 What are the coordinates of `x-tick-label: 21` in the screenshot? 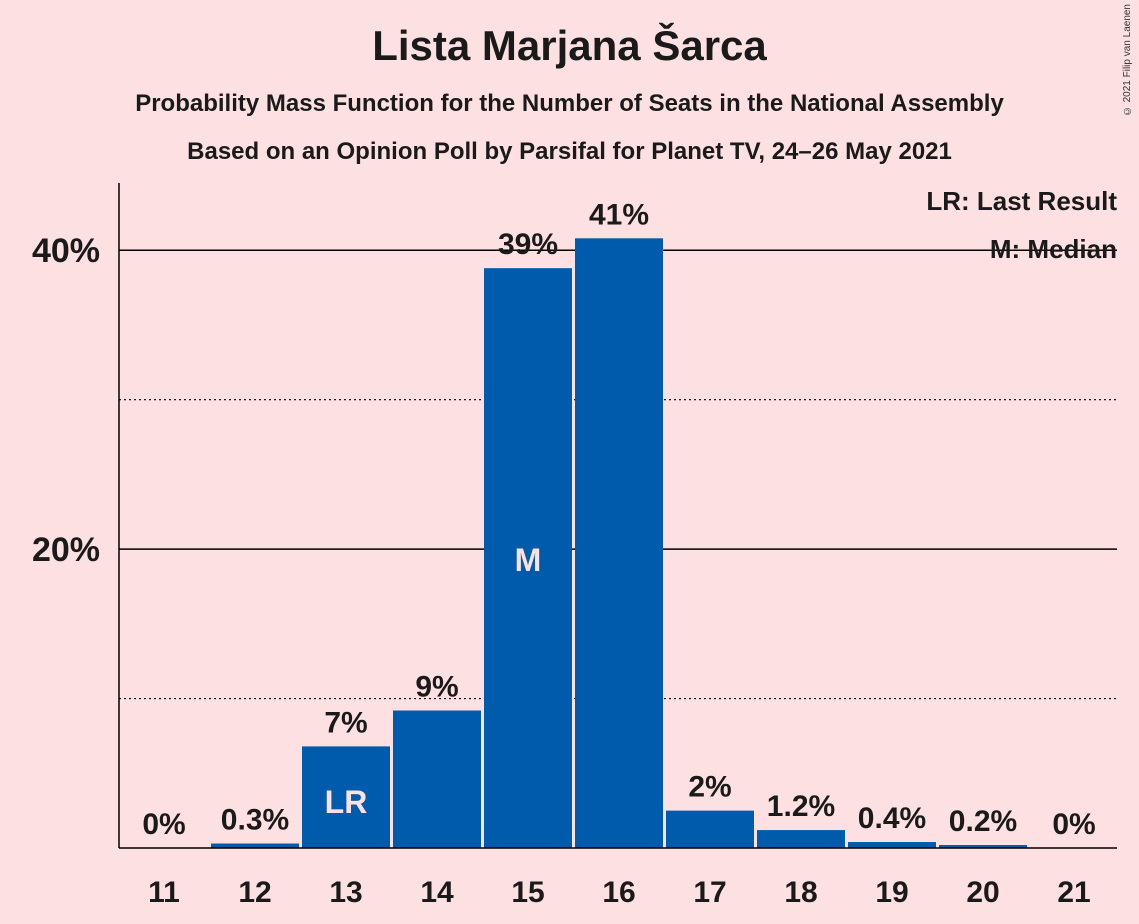 It's located at (1073, 892).